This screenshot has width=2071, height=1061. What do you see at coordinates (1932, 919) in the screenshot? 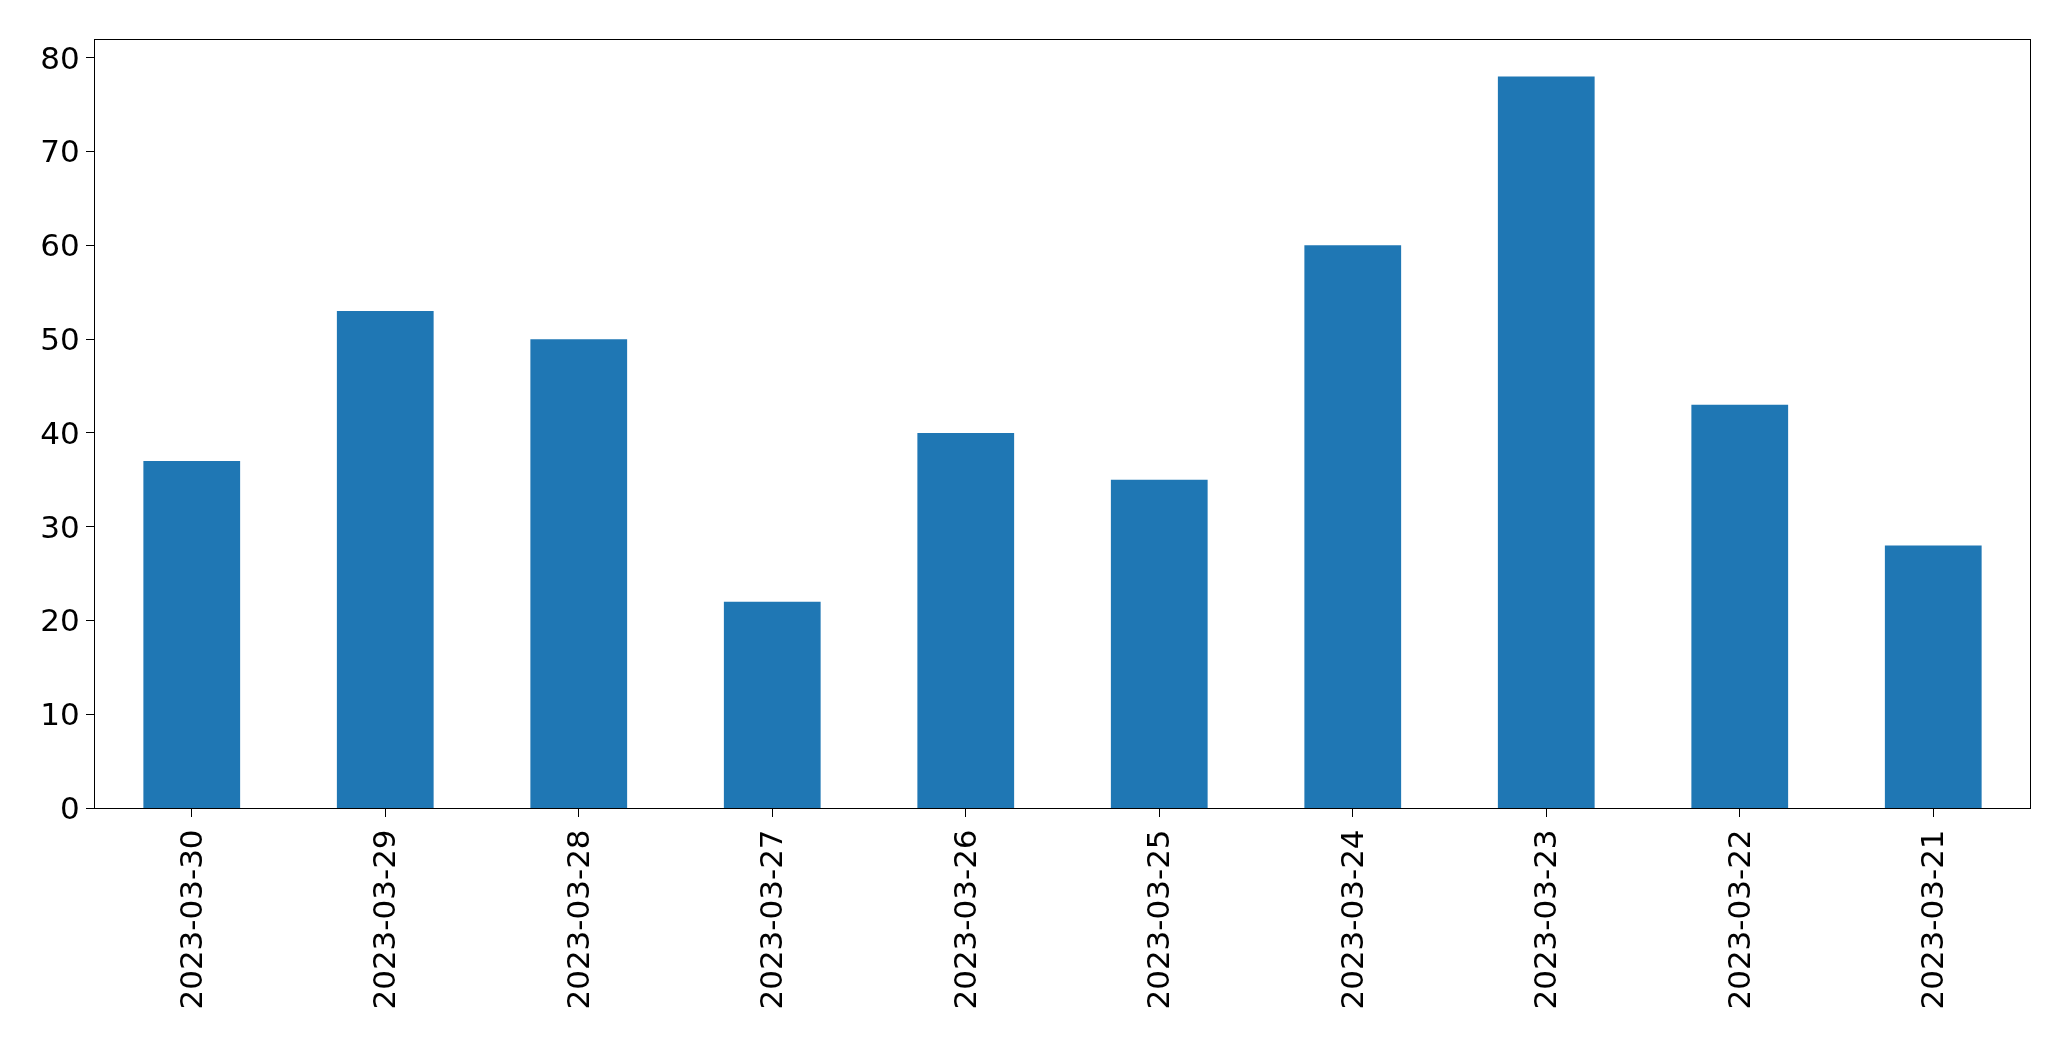
I see `x-tick-label: 2023-03-21` at bounding box center [1932, 919].